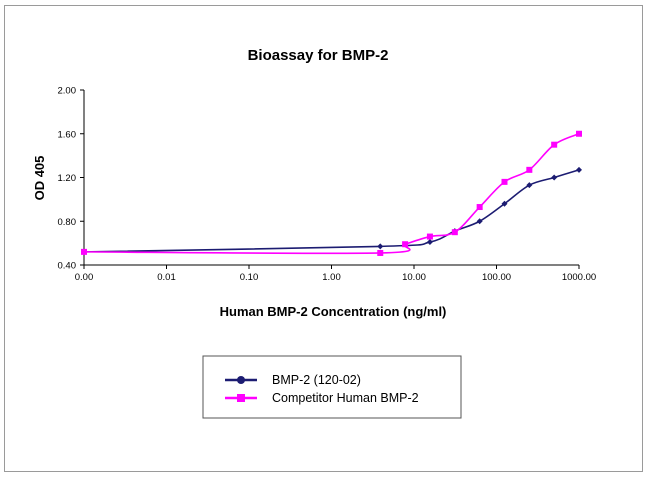  Describe the element at coordinates (67, 266) in the screenshot. I see `y-tick-label: 0.40` at that location.